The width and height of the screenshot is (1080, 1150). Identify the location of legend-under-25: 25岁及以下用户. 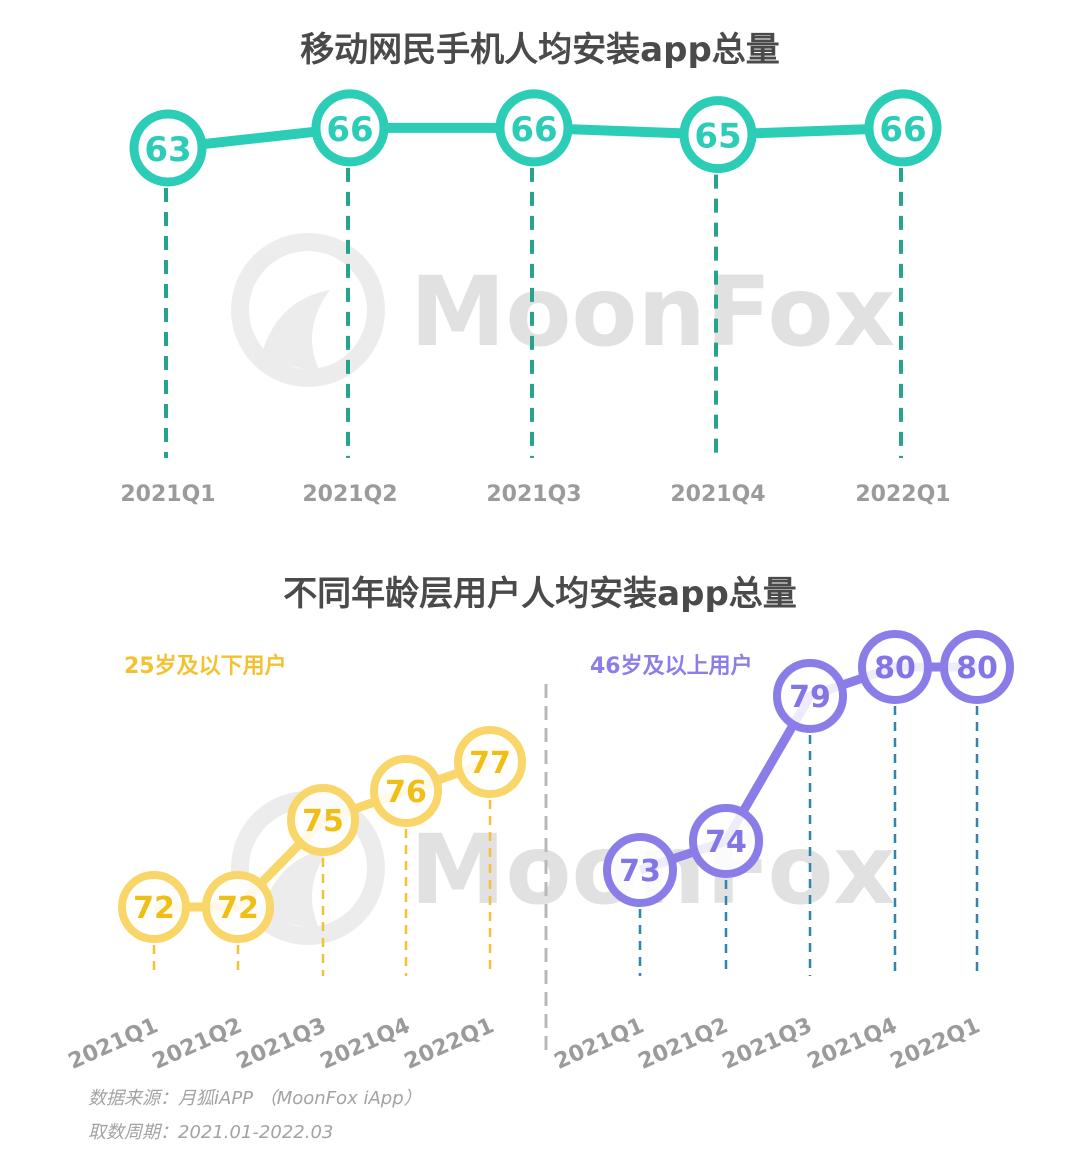
(205, 666).